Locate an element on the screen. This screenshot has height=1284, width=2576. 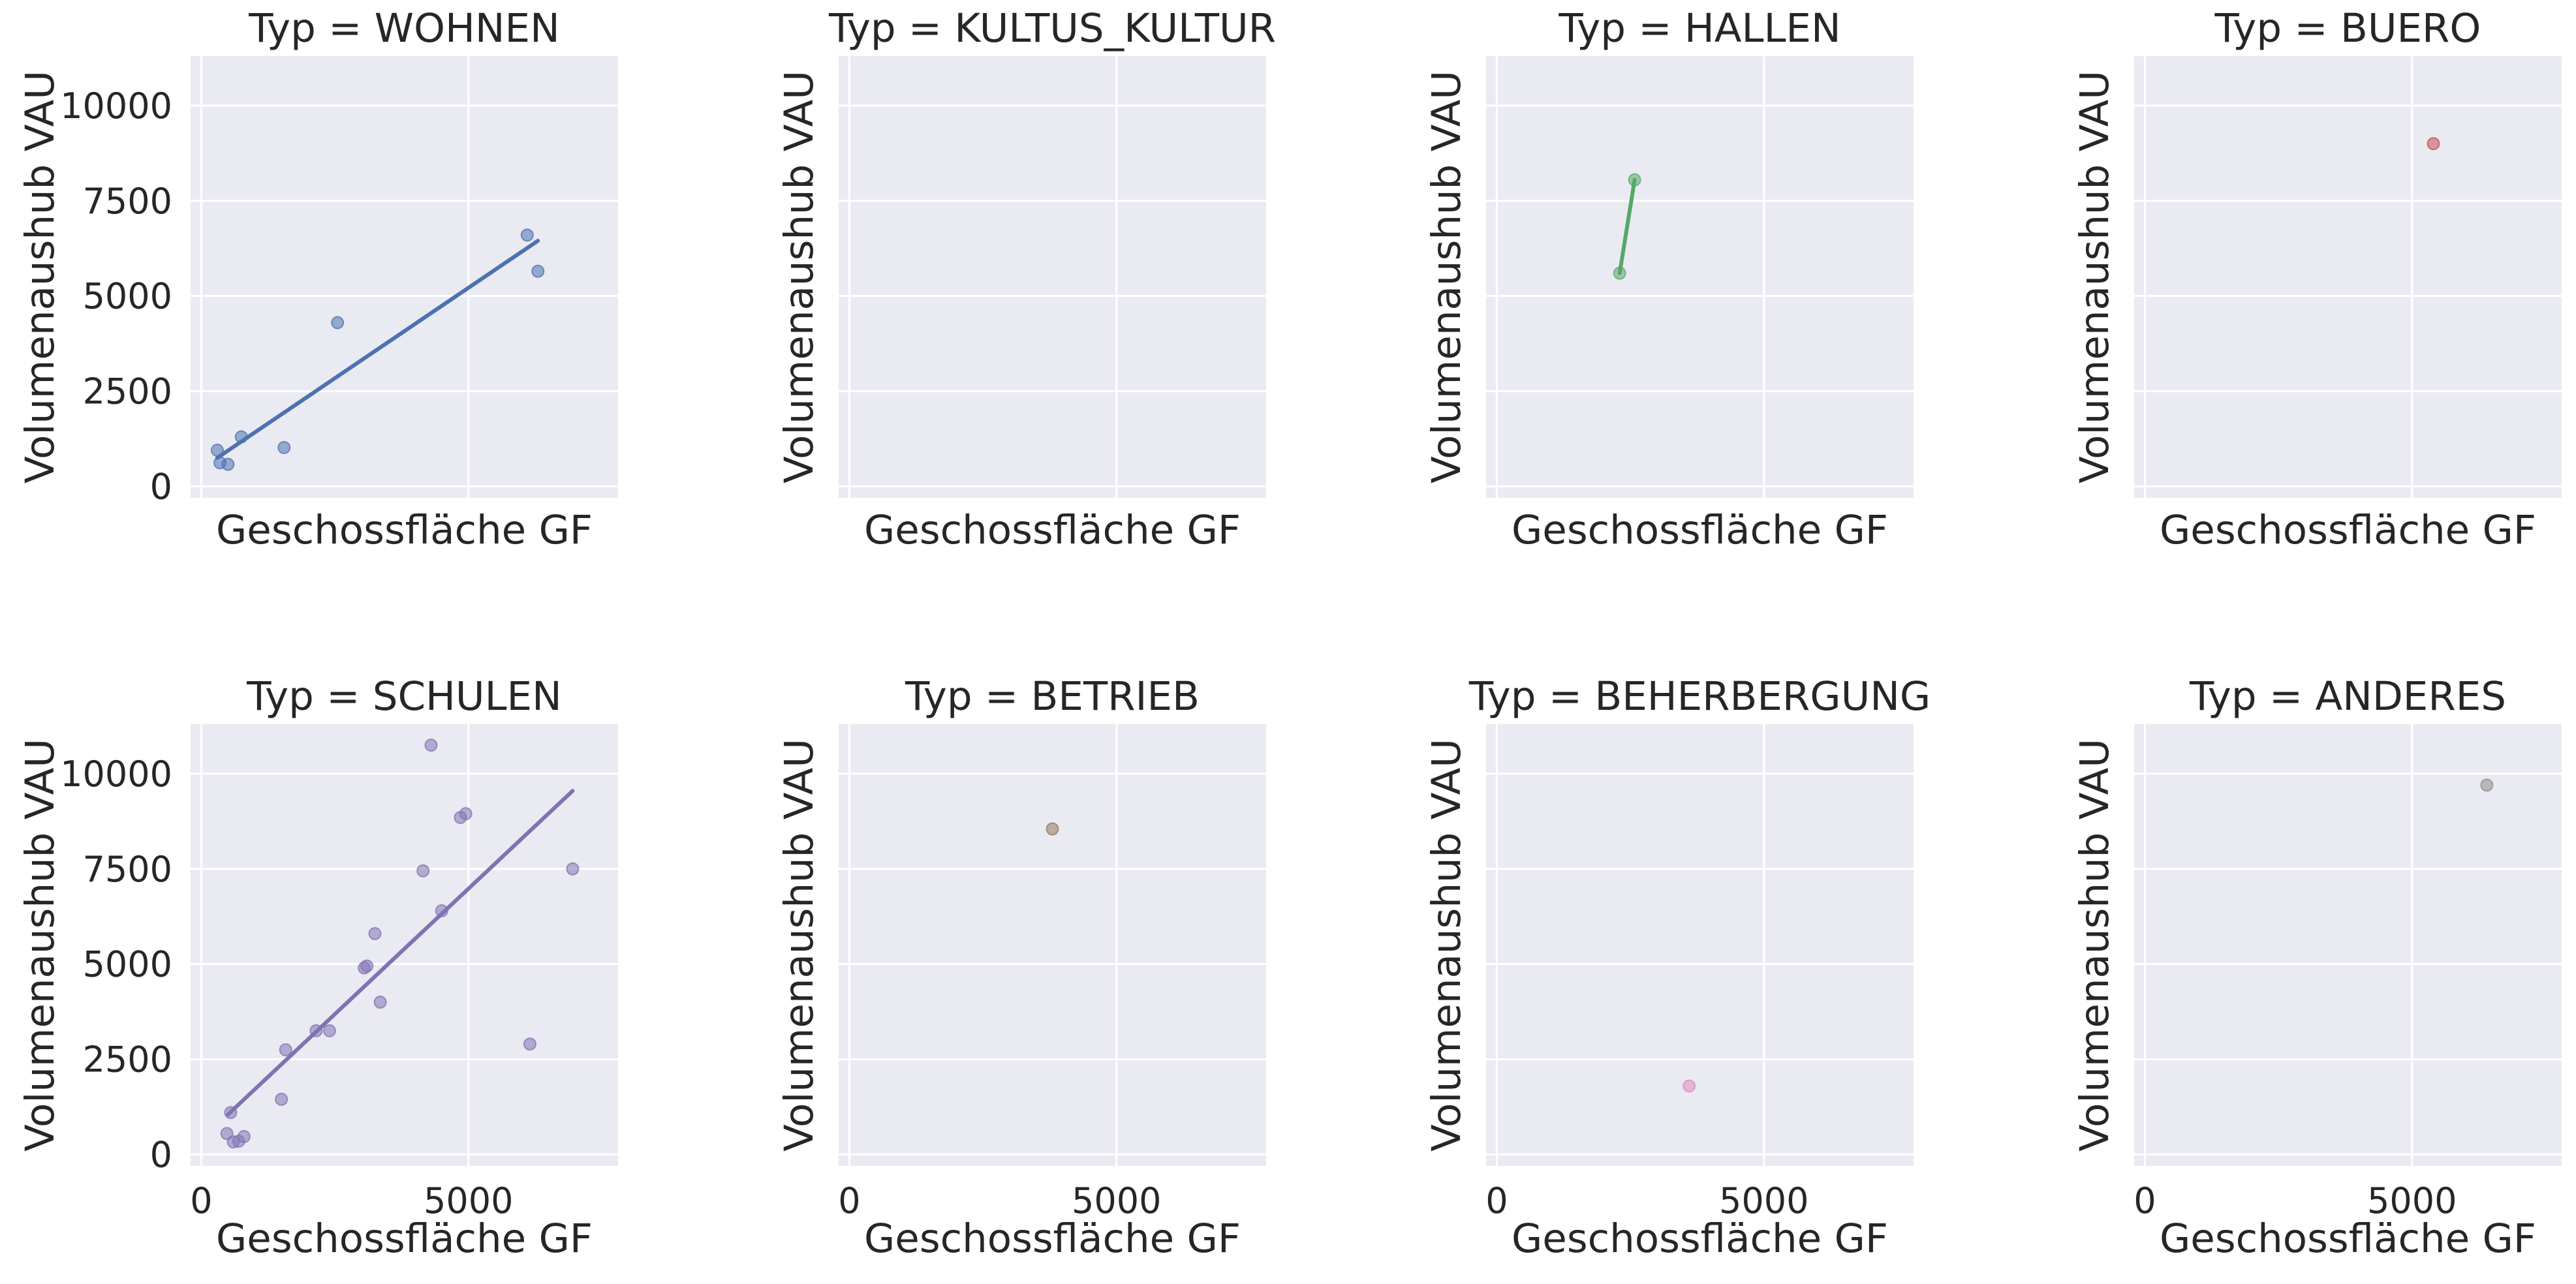
facet-title: Typ = WOHNEN is located at coordinates (403, 28).